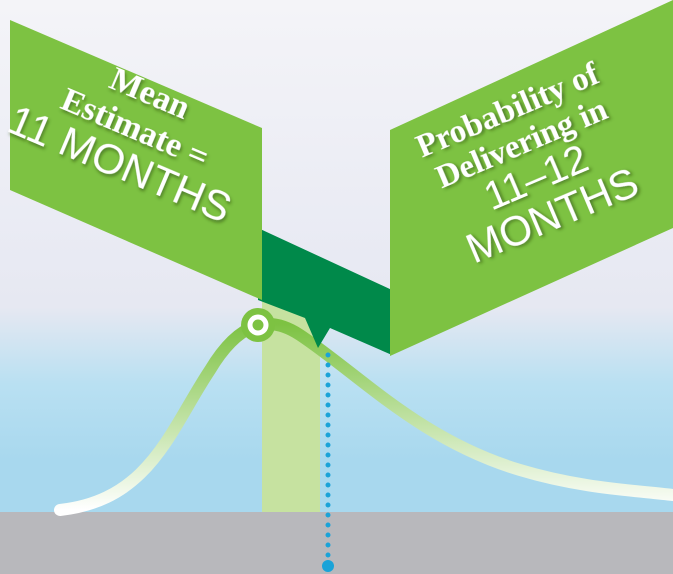 The image size is (673, 574). What do you see at coordinates (325, 291) in the screenshot?
I see `ribbon` at bounding box center [325, 291].